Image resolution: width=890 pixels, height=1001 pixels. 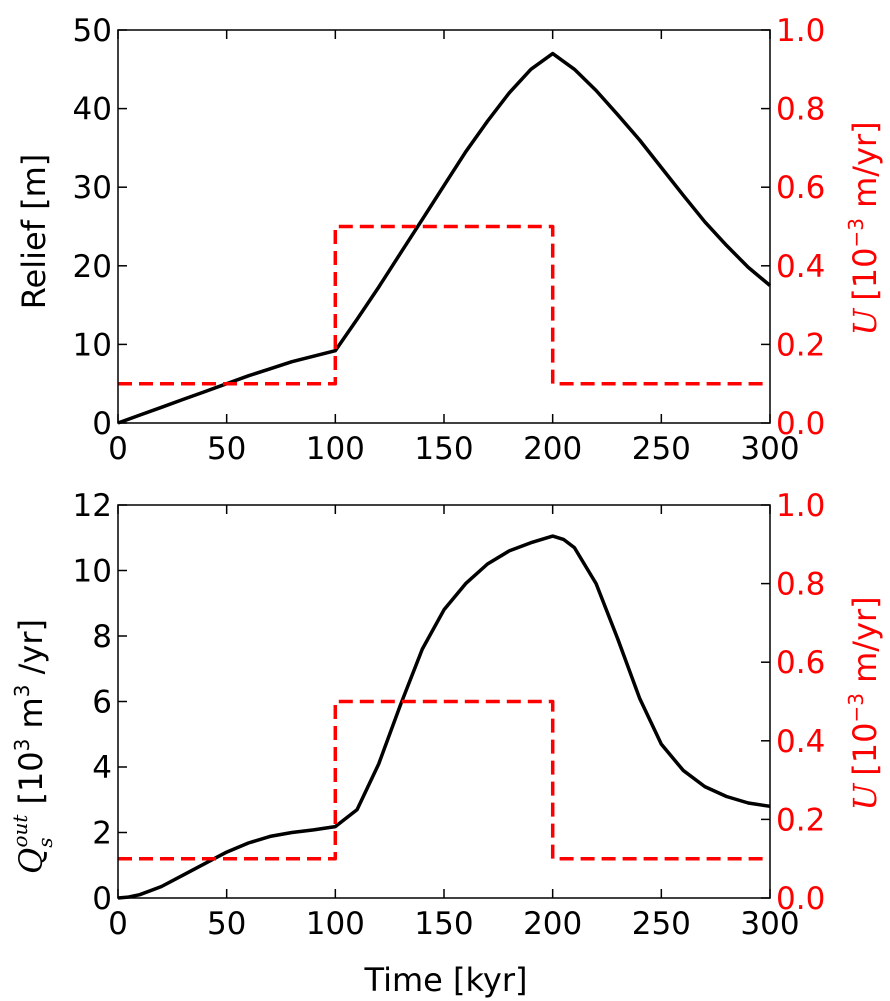 What do you see at coordinates (102, 768) in the screenshot?
I see `flux-y-tick-label: 4` at bounding box center [102, 768].